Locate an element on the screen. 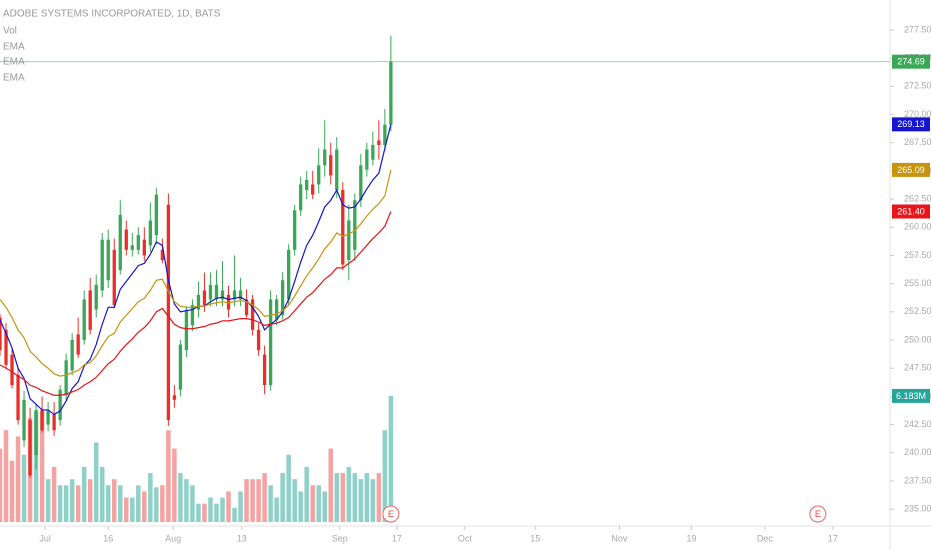 The width and height of the screenshot is (932, 550). y-tick-label: 277.50 is located at coordinates (918, 29).